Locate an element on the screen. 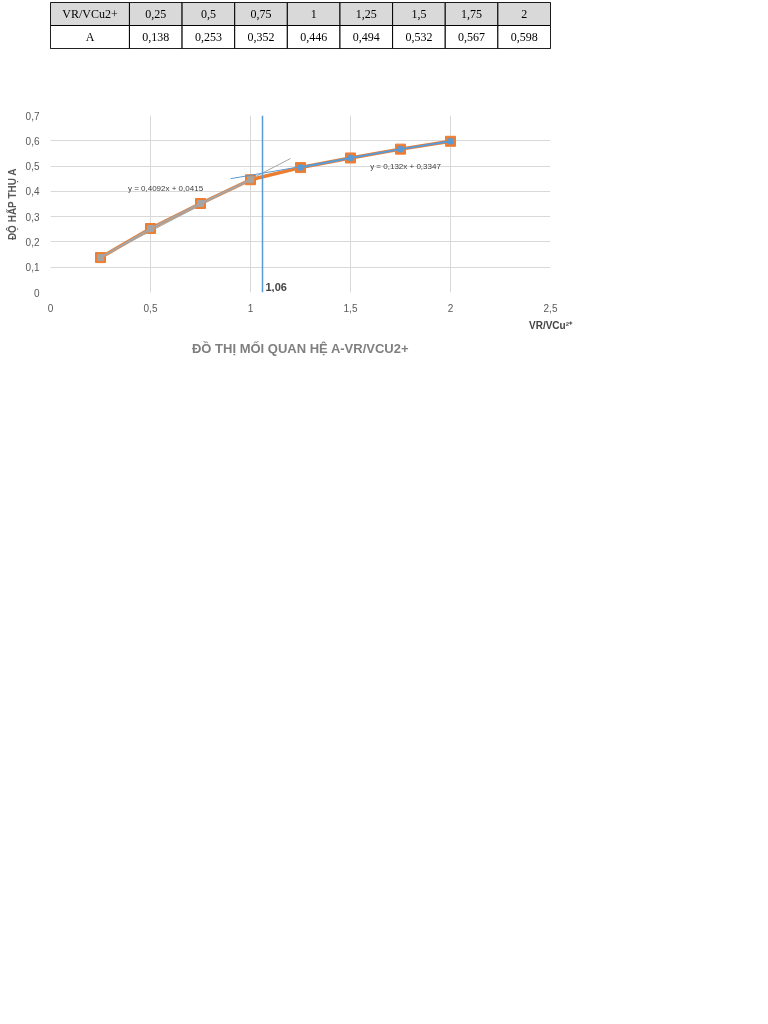  y-tick-label: 0,5 is located at coordinates (32, 167).